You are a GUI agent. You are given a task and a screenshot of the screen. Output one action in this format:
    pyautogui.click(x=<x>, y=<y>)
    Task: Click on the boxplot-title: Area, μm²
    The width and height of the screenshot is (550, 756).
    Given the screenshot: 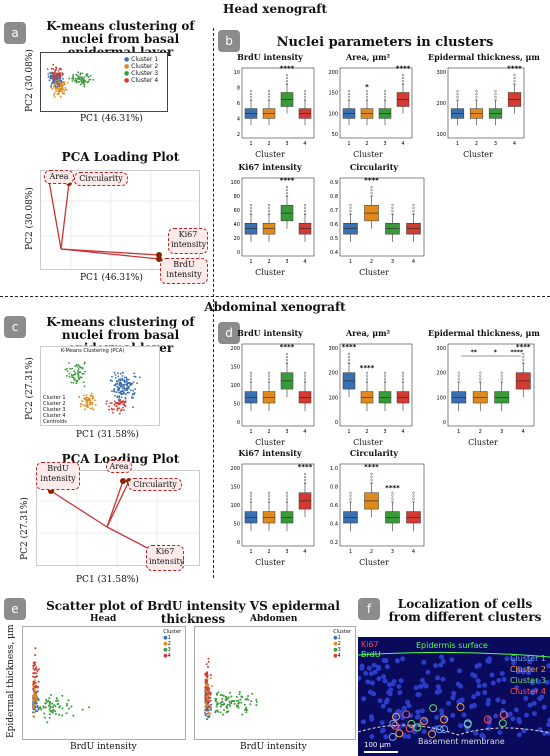 What is the action you would take?
    pyautogui.click(x=368, y=333)
    